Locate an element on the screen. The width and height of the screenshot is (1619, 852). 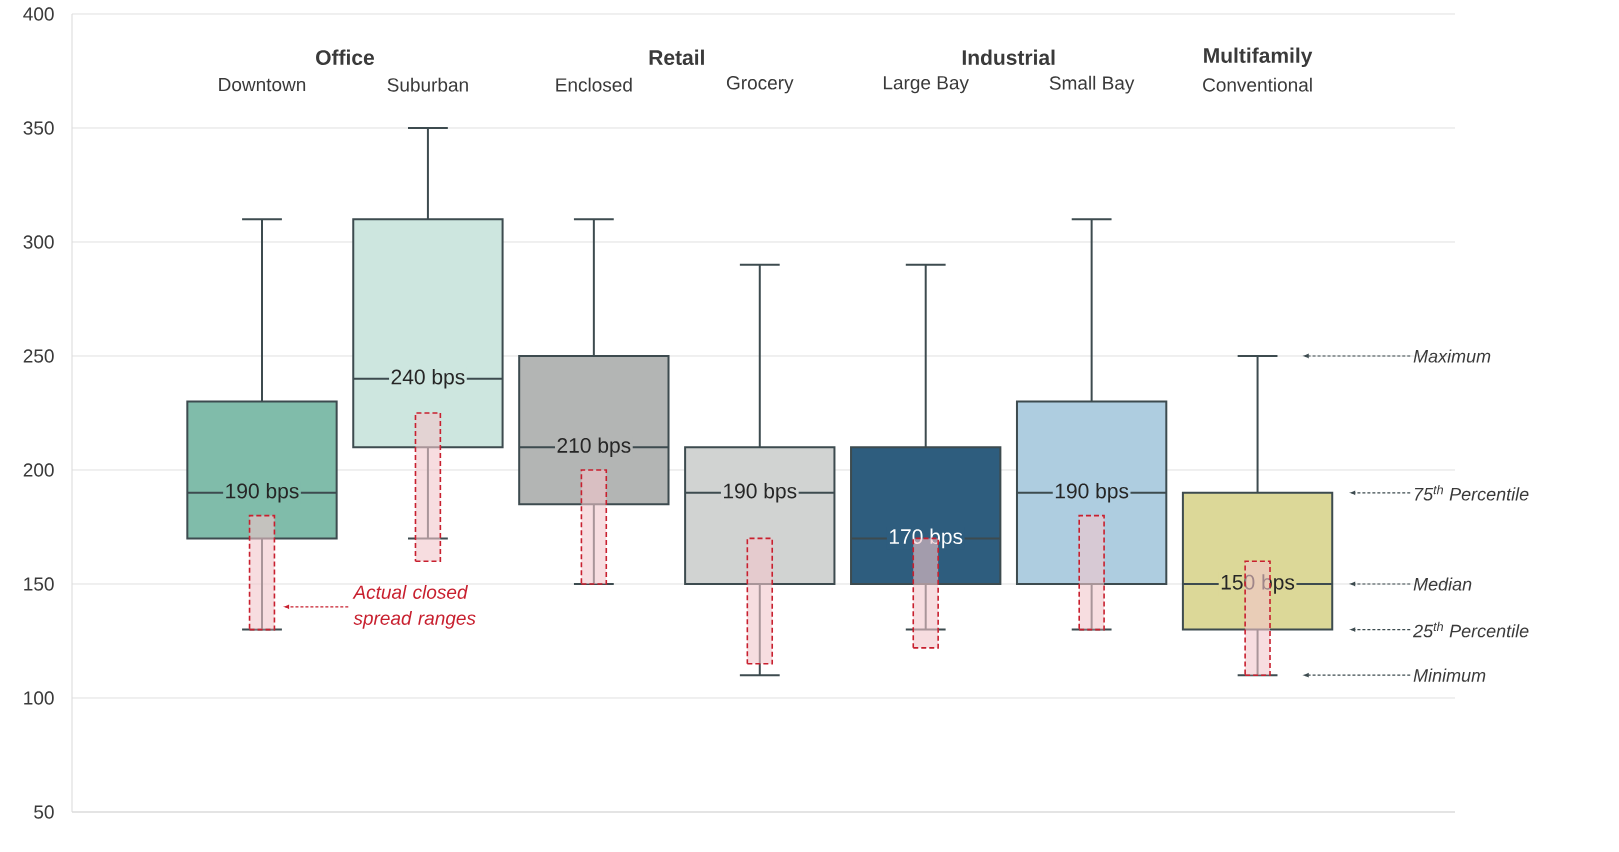
annotation: 170 bps is located at coordinates (926, 538).